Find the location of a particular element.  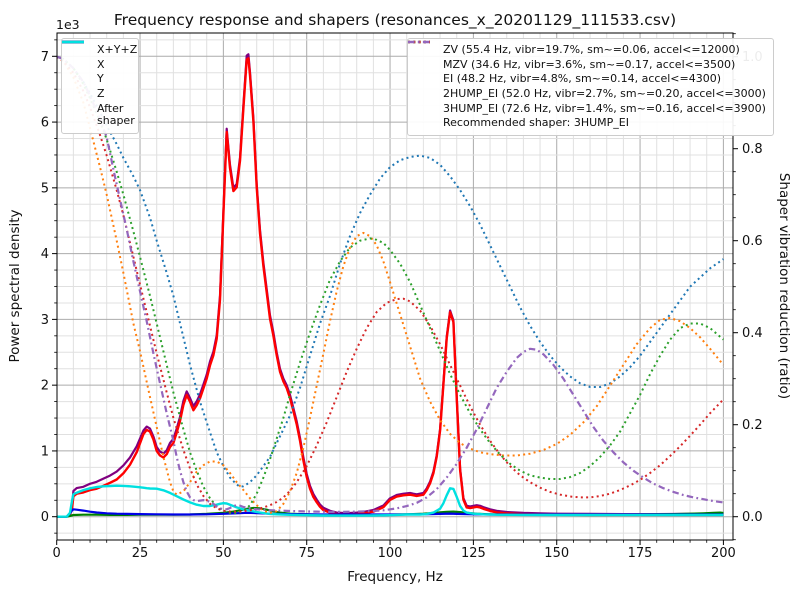

x-tick-label: 200 is located at coordinates (723, 553).